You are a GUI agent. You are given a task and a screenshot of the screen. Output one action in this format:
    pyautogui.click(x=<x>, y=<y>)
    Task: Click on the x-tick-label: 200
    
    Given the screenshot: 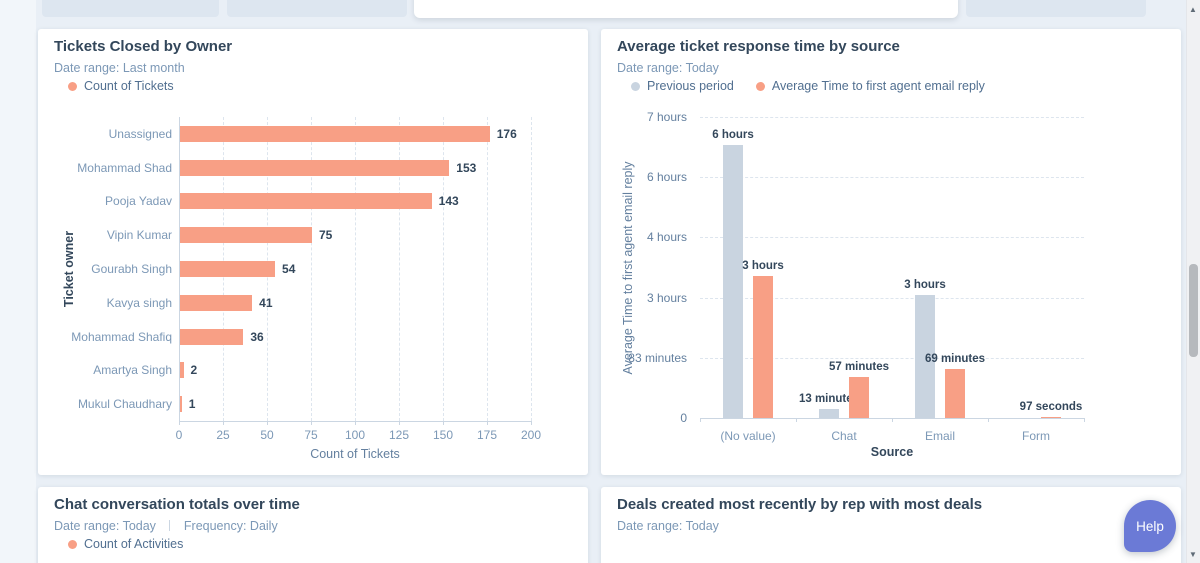 What is the action you would take?
    pyautogui.click(x=531, y=435)
    